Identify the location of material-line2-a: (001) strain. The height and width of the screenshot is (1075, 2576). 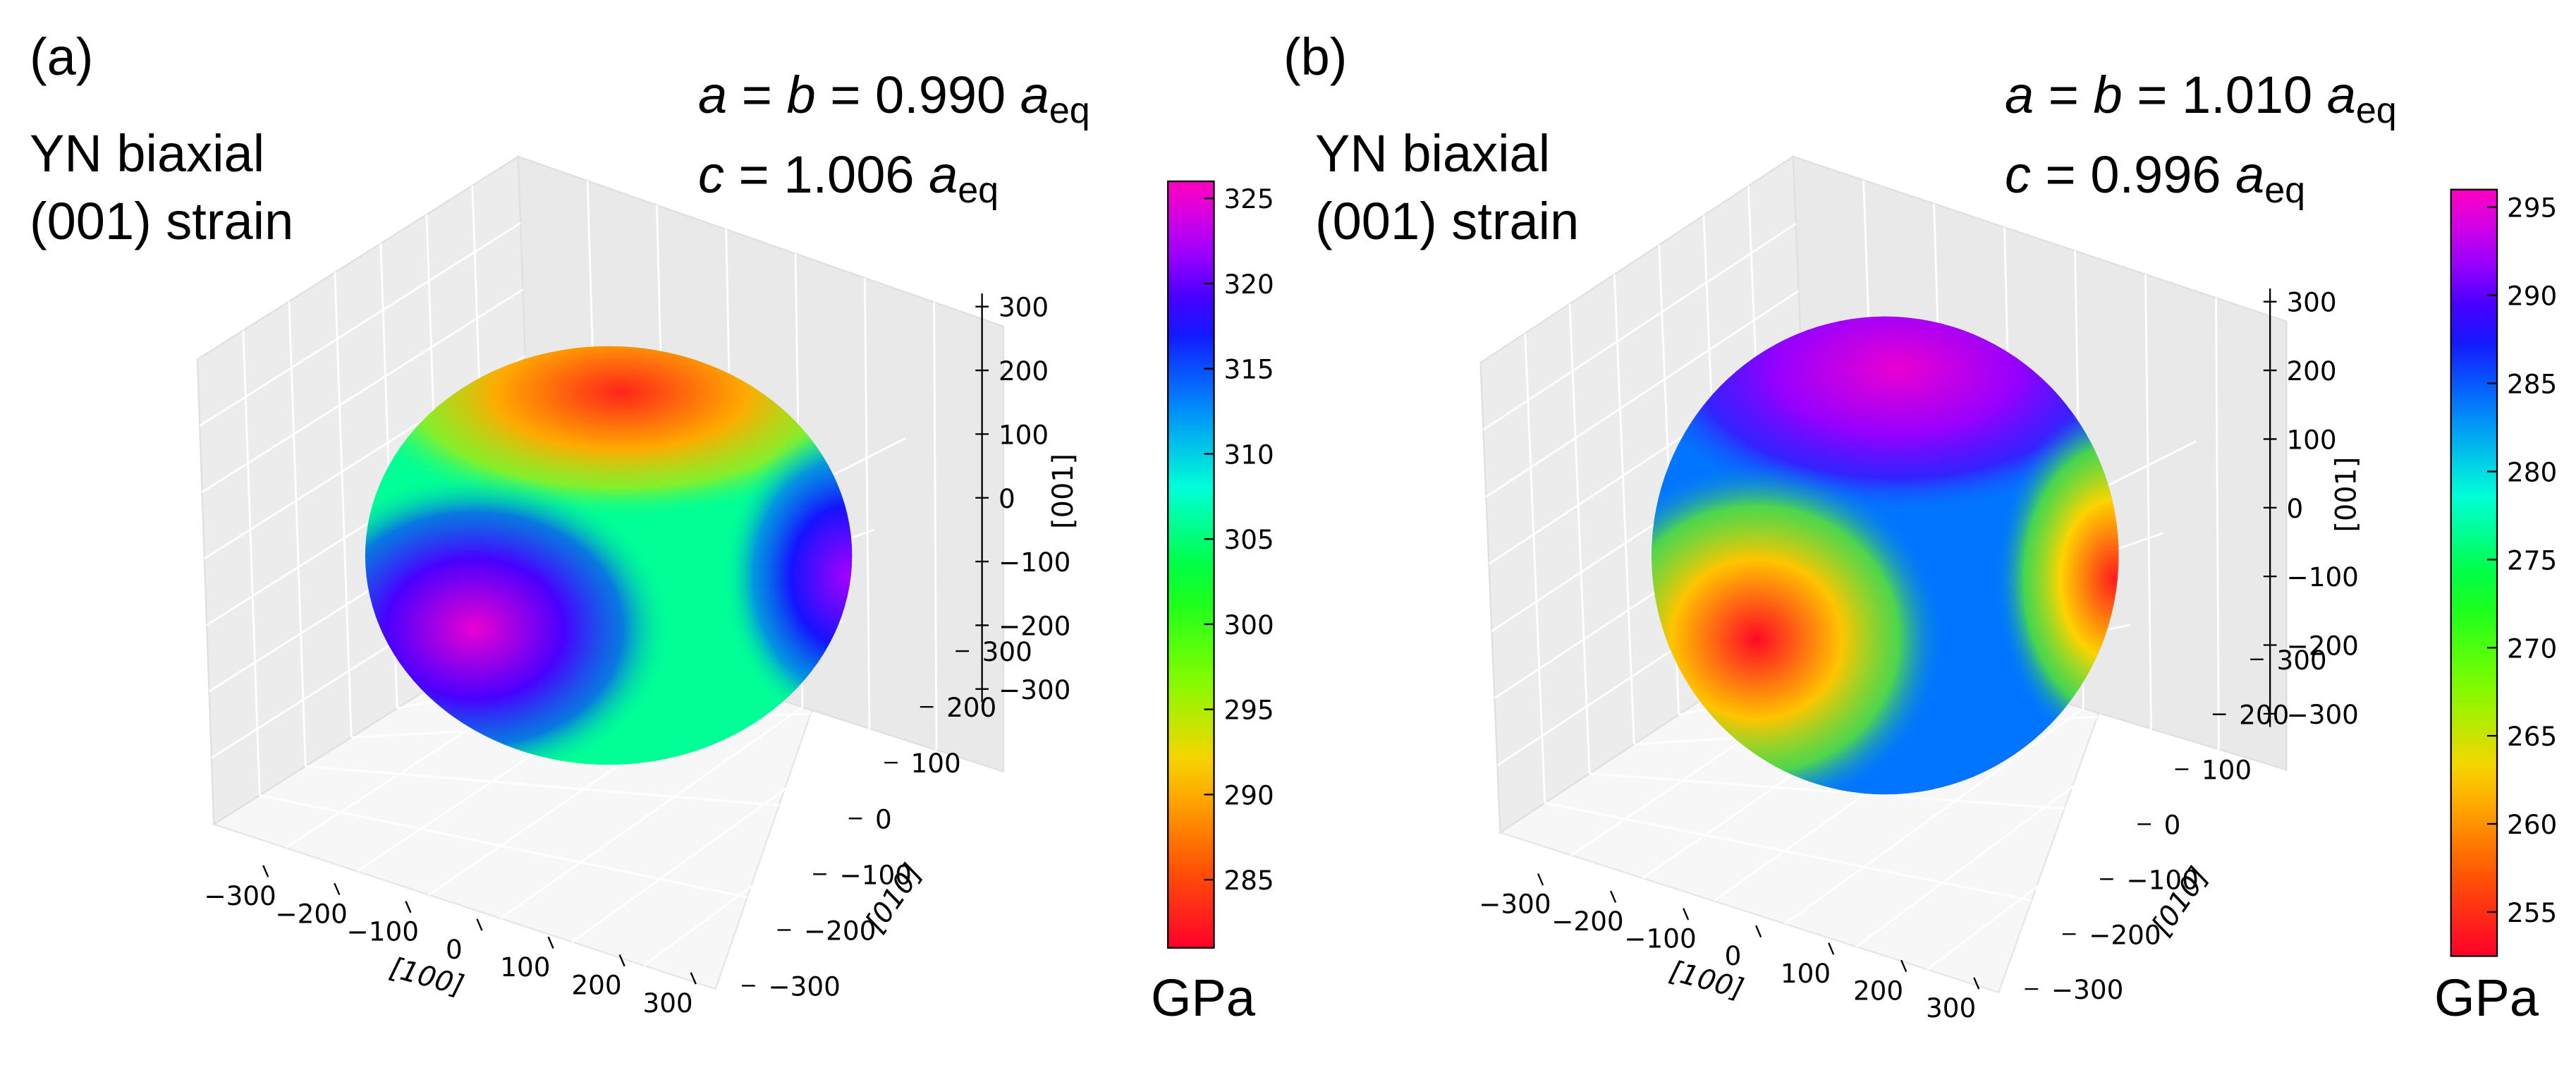
(162, 221).